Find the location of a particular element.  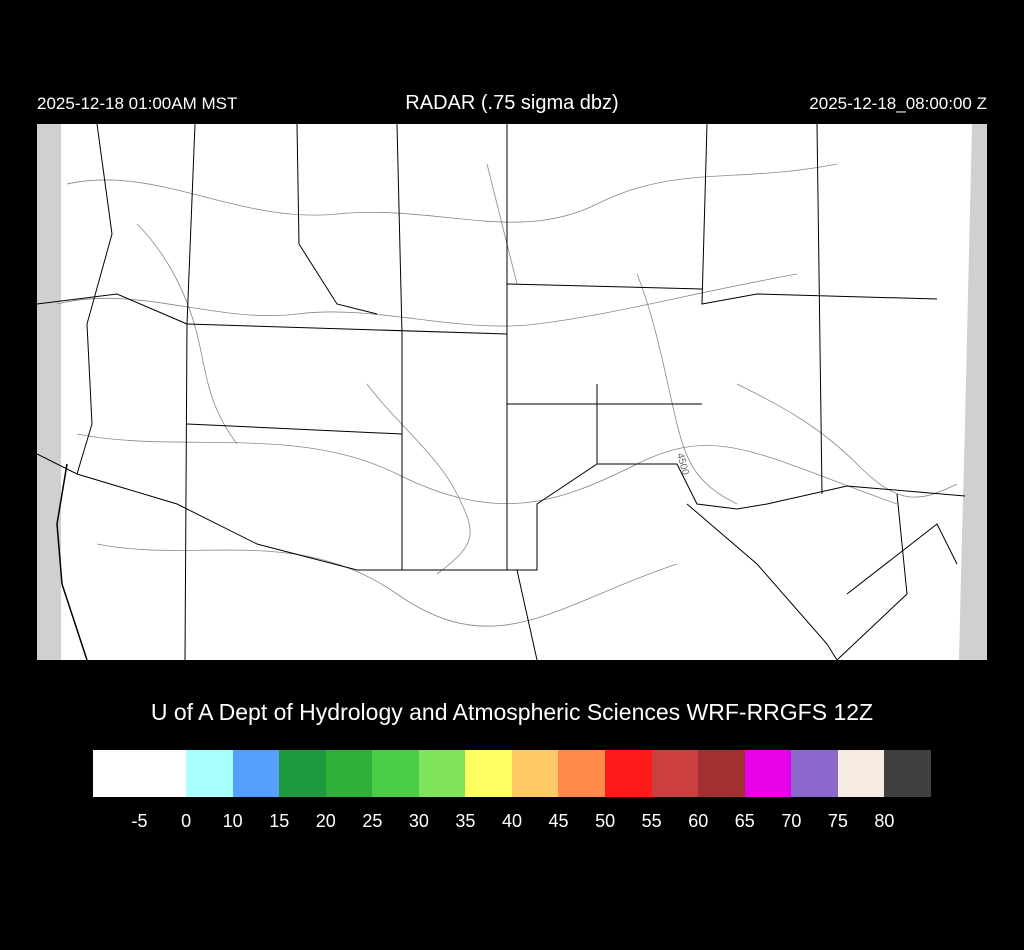

colorbar-tick-label: 80 is located at coordinates (884, 821).